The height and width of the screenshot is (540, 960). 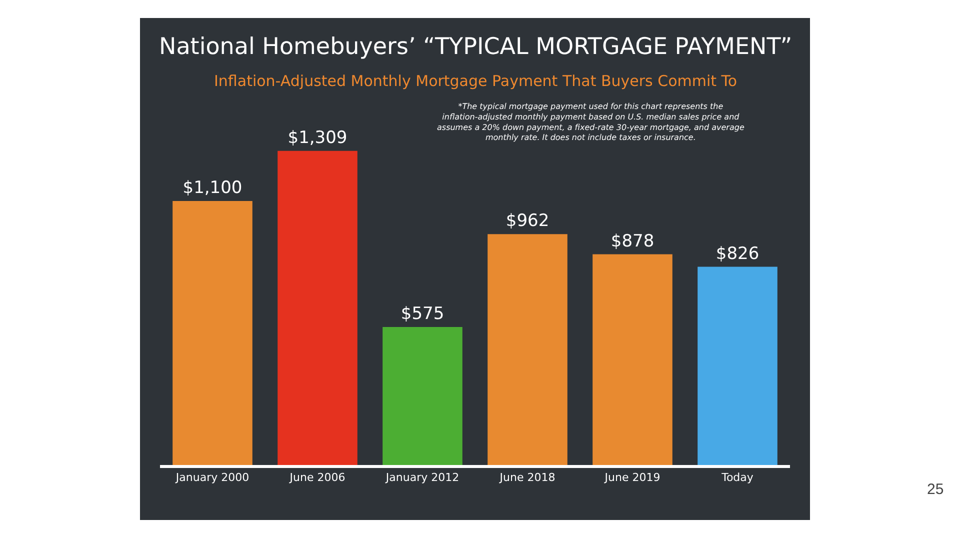 What do you see at coordinates (422, 477) in the screenshot?
I see `x-tick-label: January 2012` at bounding box center [422, 477].